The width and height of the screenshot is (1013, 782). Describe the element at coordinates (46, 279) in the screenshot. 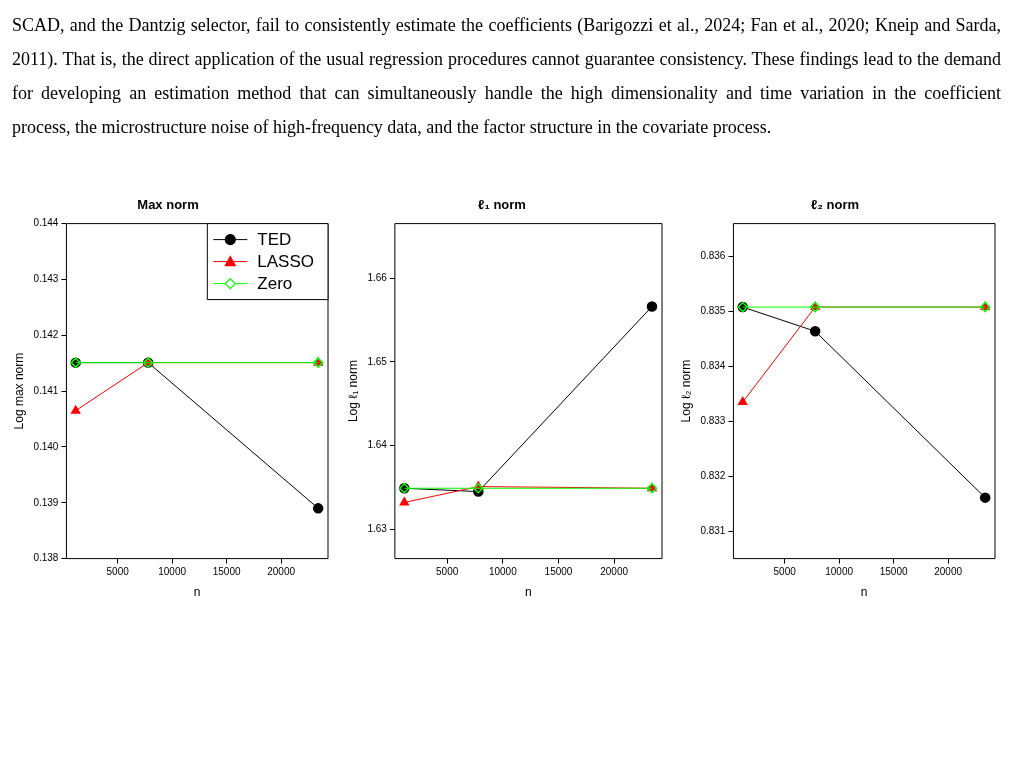

I see `y-tick-label: 0.143` at that location.